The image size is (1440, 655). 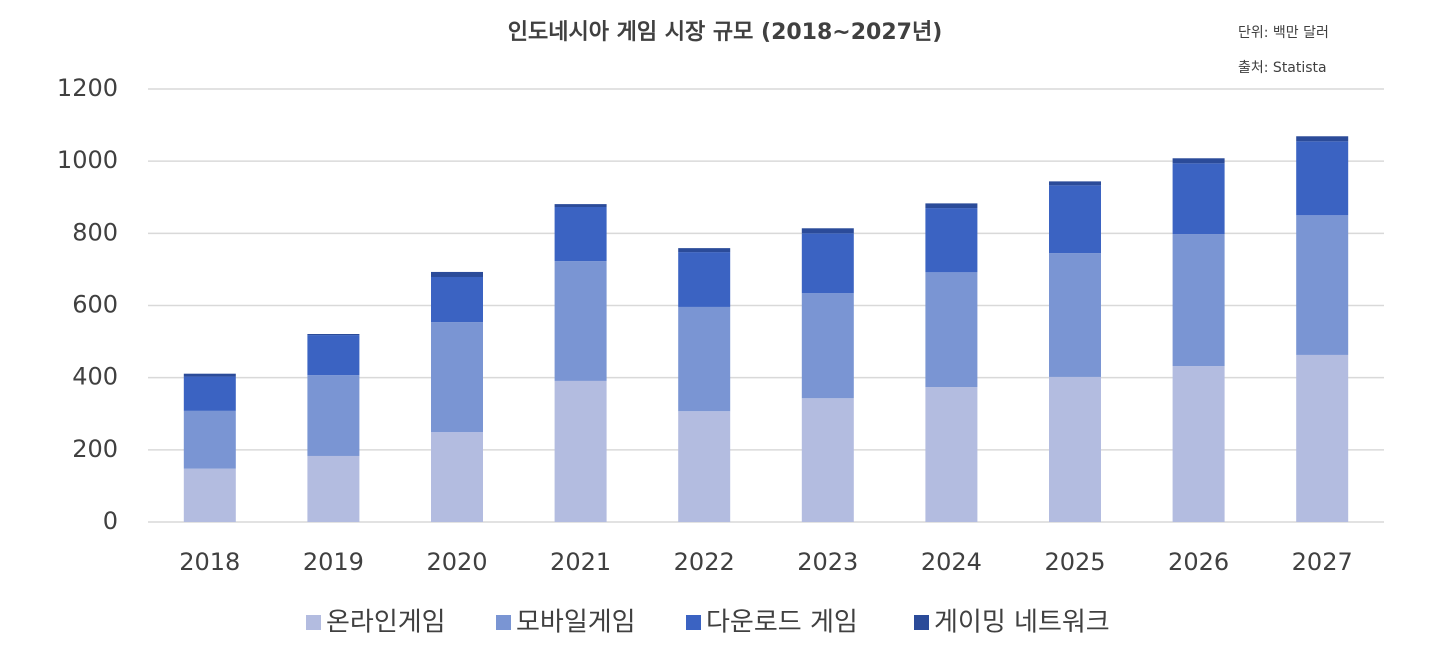 What do you see at coordinates (782, 623) in the screenshot?
I see `legend-label: 다운로드 게임` at bounding box center [782, 623].